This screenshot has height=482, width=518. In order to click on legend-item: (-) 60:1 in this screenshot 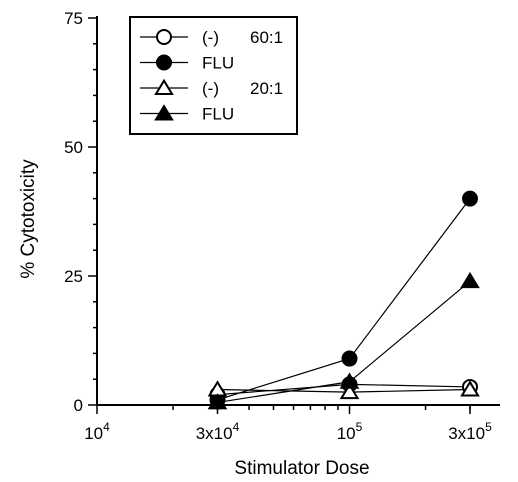, I will do `click(211, 37)`.